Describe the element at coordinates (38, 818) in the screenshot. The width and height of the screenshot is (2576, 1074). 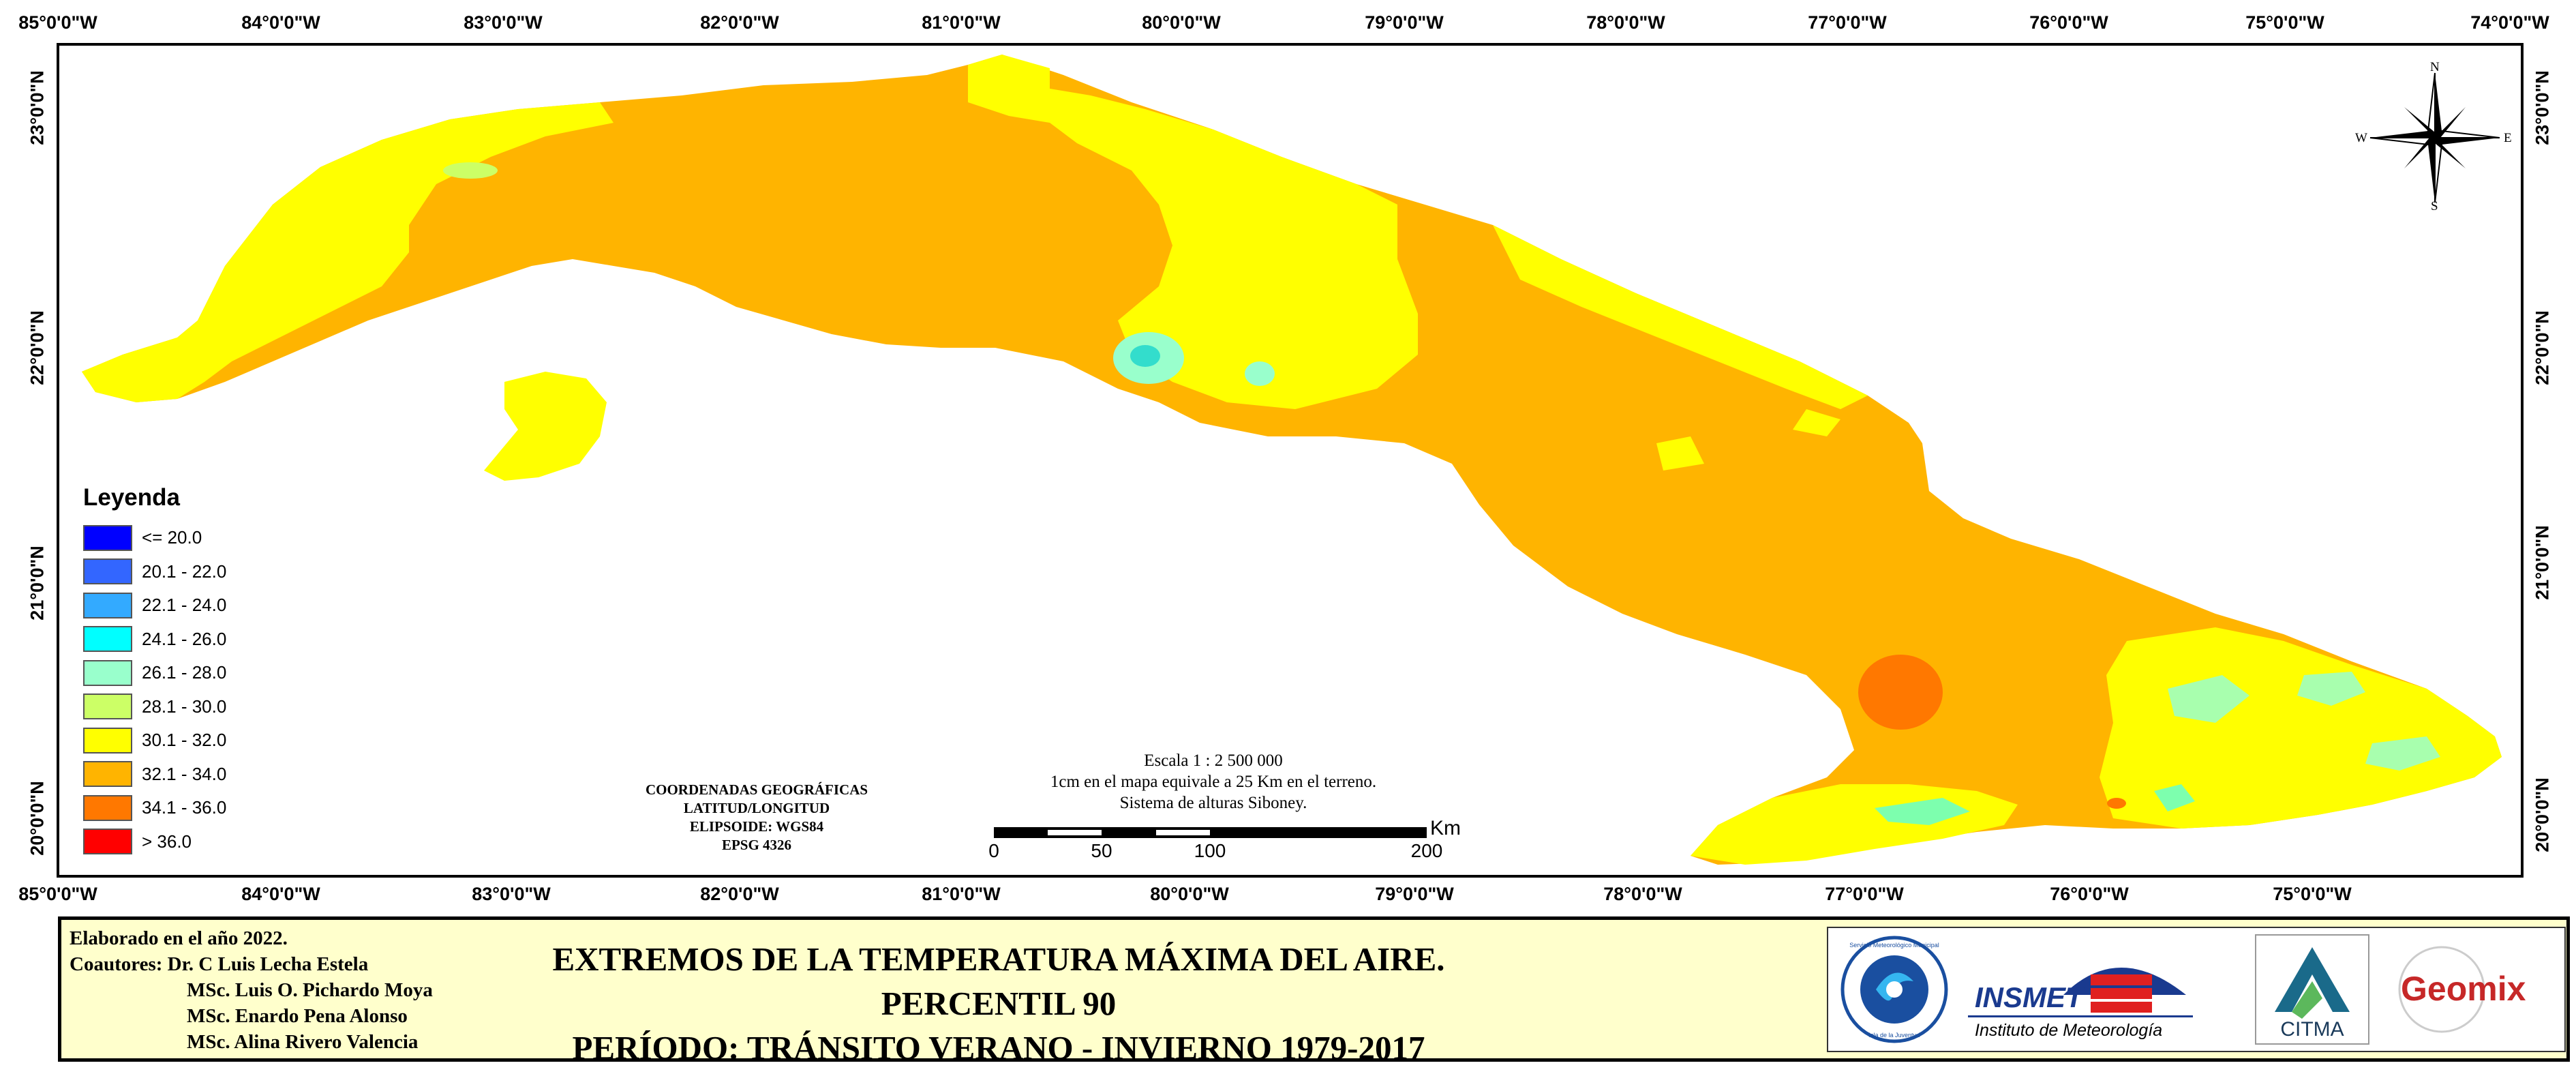
I see `lat-label-left: 20°0'0"N` at that location.